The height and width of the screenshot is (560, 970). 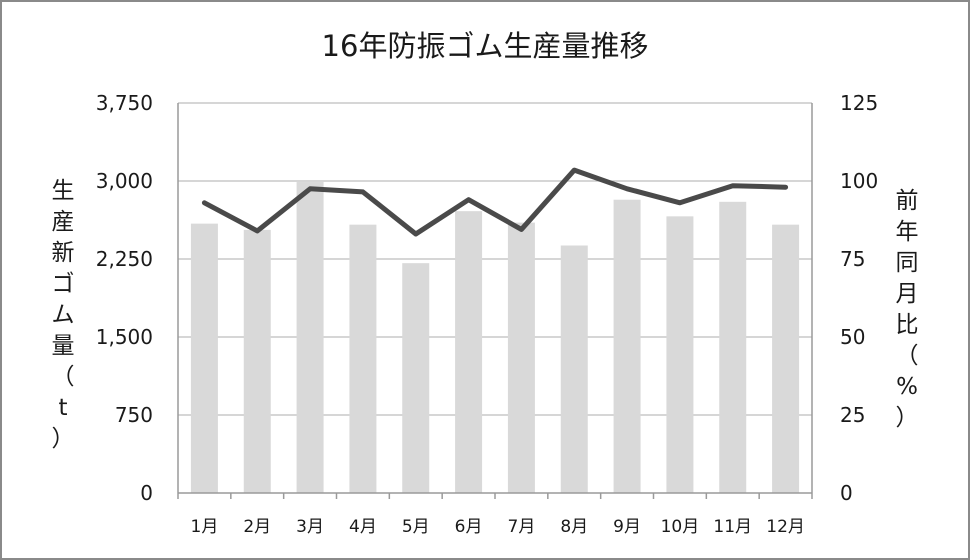 What do you see at coordinates (469, 527) in the screenshot?
I see `x-tick-label: 6月` at bounding box center [469, 527].